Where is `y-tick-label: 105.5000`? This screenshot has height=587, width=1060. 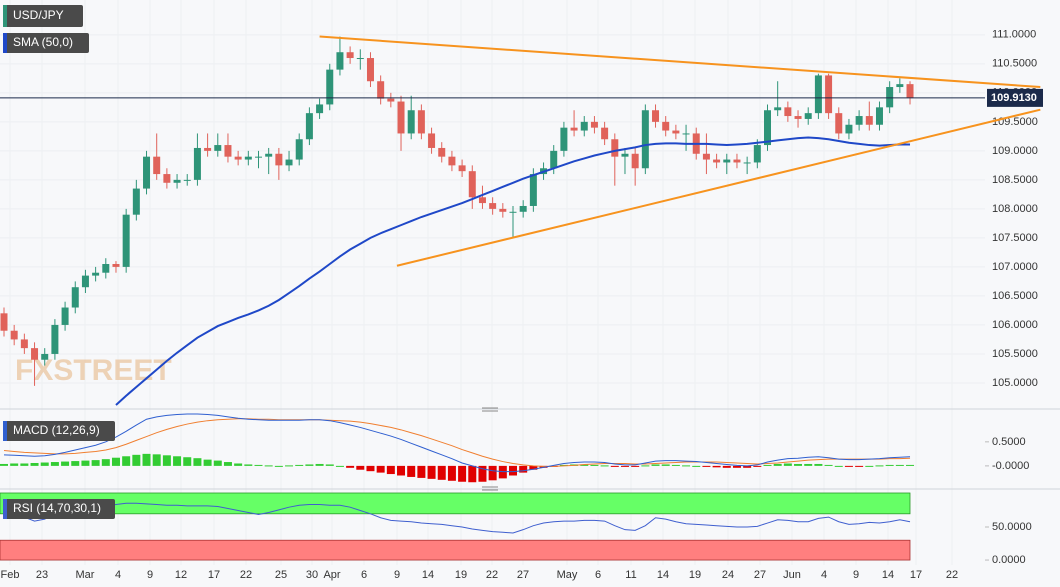 y-tick-label: 105.5000 is located at coordinates (1015, 354).